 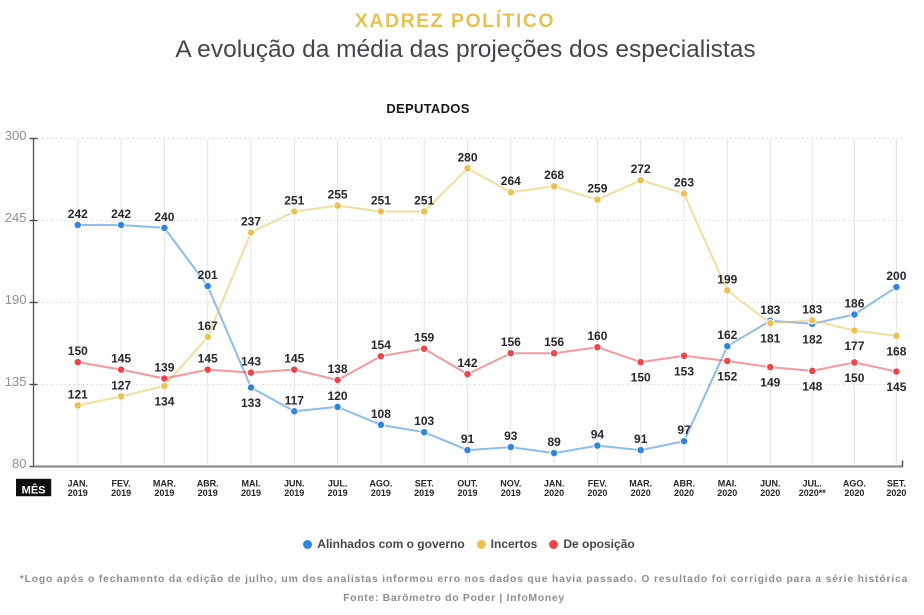 What do you see at coordinates (770, 339) in the screenshot?
I see `svg-text: 181` at bounding box center [770, 339].